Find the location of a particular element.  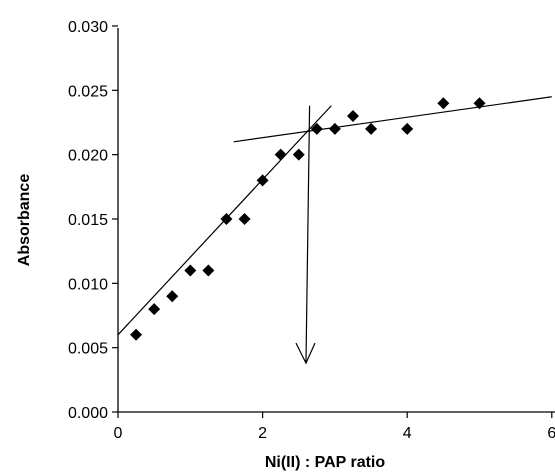

arrow-layer is located at coordinates (305, 235).